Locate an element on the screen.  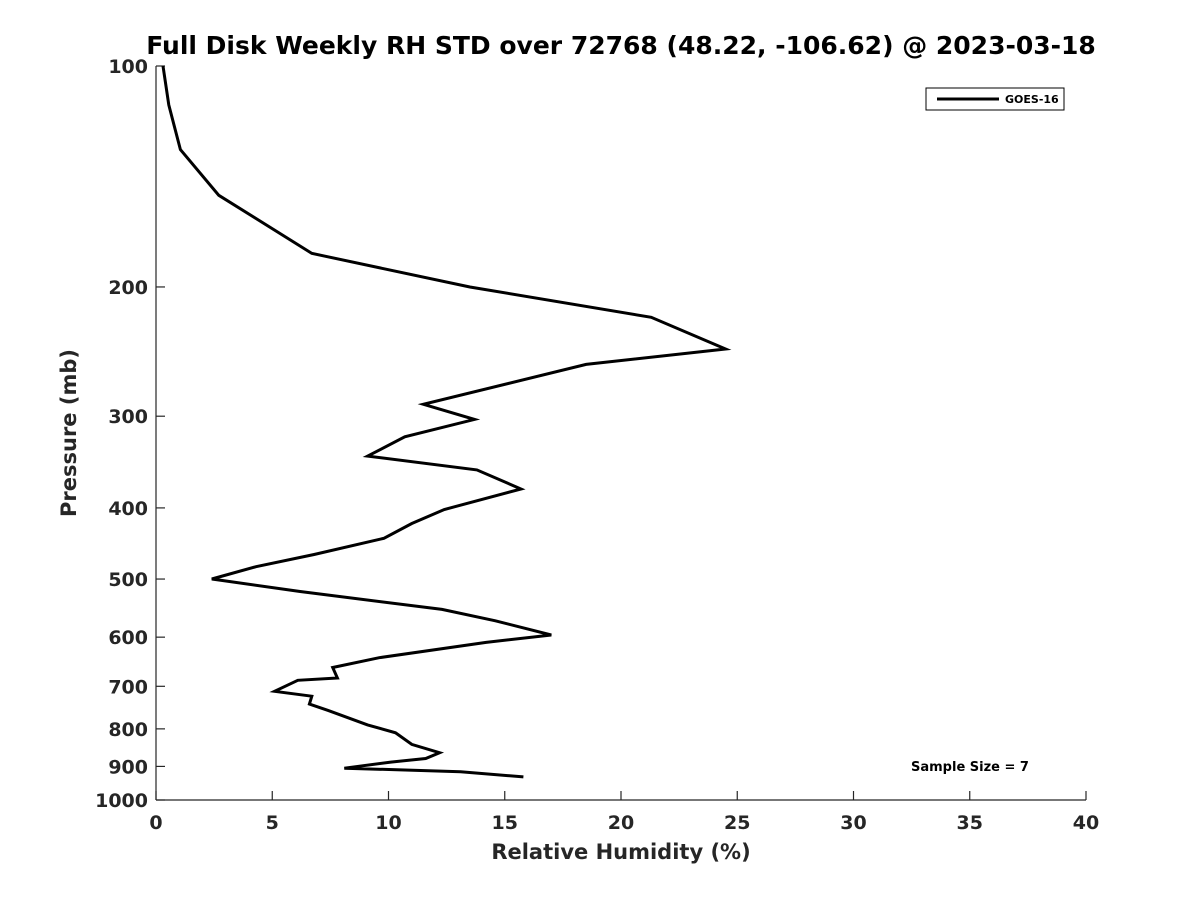
x-tick-label: 5 is located at coordinates (272, 823).